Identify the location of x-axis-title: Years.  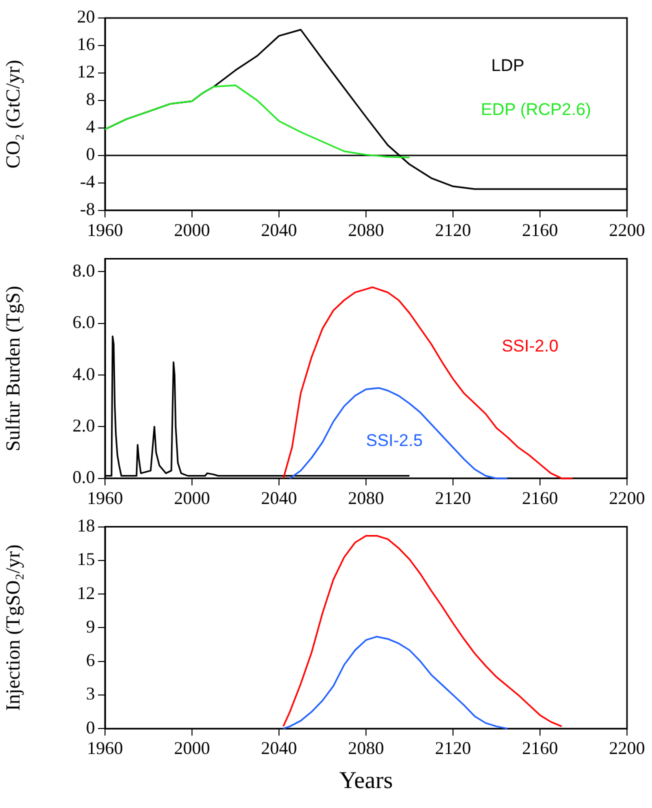
(366, 781).